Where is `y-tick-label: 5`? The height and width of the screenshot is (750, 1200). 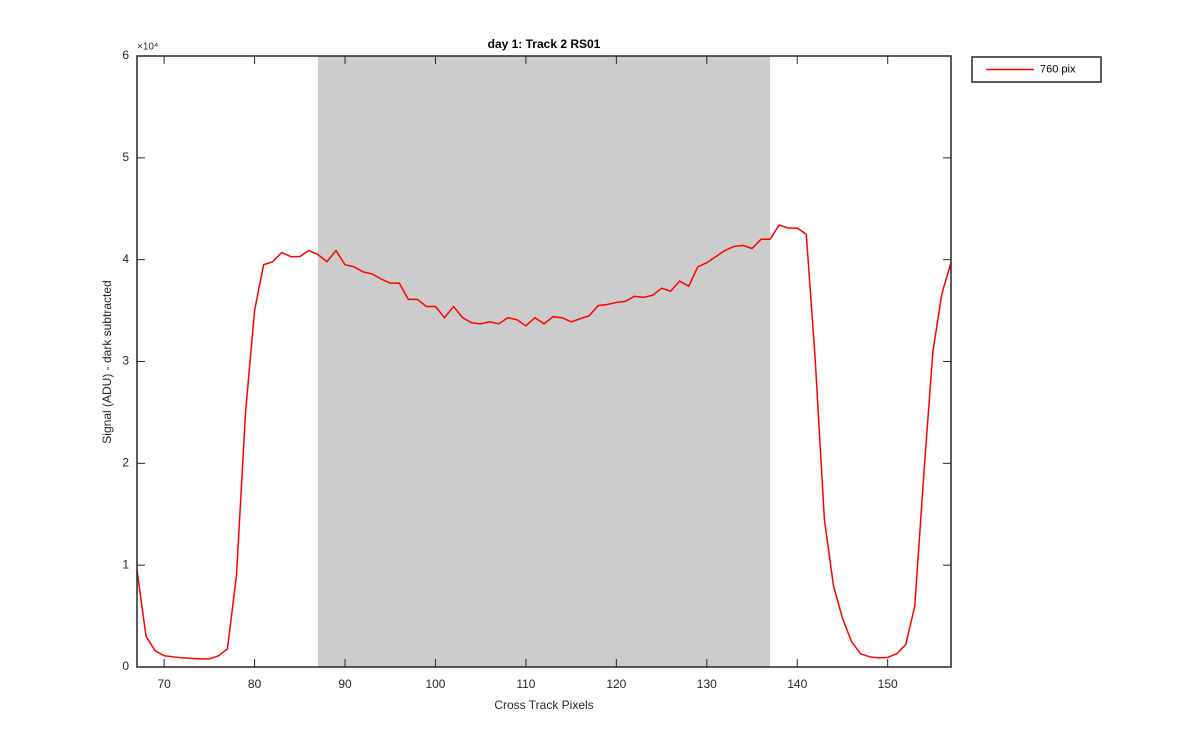 y-tick-label: 5 is located at coordinates (125, 157).